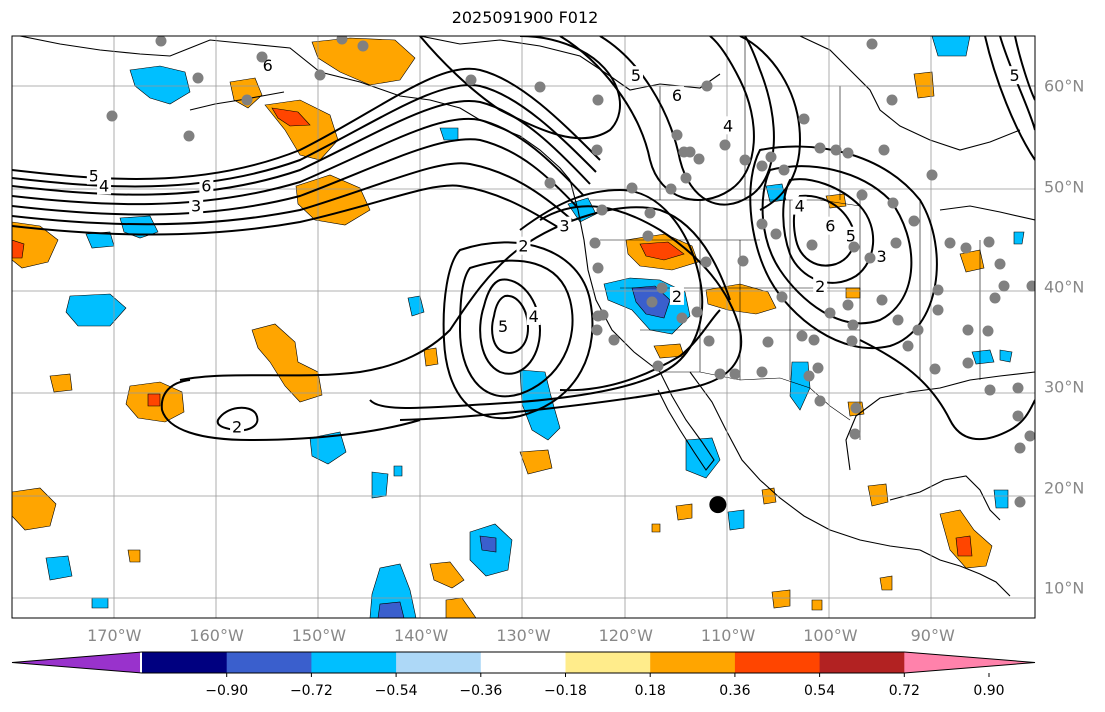  Describe the element at coordinates (969, 662) in the screenshot. I see `colorbar-extend-high` at that location.